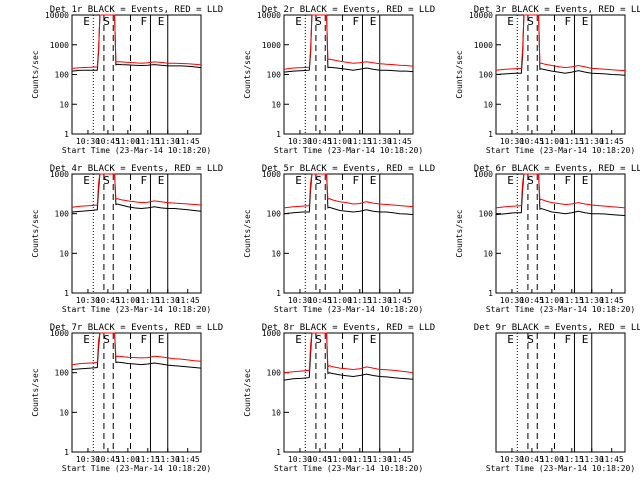  I want to click on panel-title: Det 9r BLACK = Events, RED = LLD, so click(557, 328).